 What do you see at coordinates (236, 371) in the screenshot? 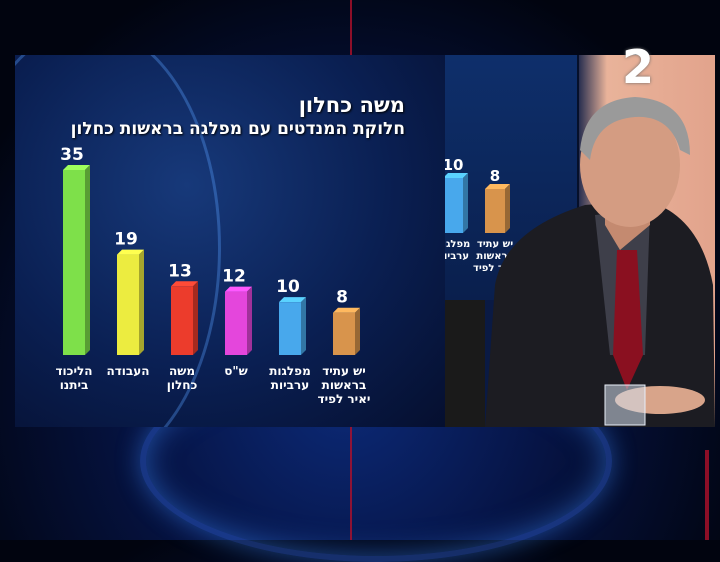
I see `category-label: ש"ס` at bounding box center [236, 371].